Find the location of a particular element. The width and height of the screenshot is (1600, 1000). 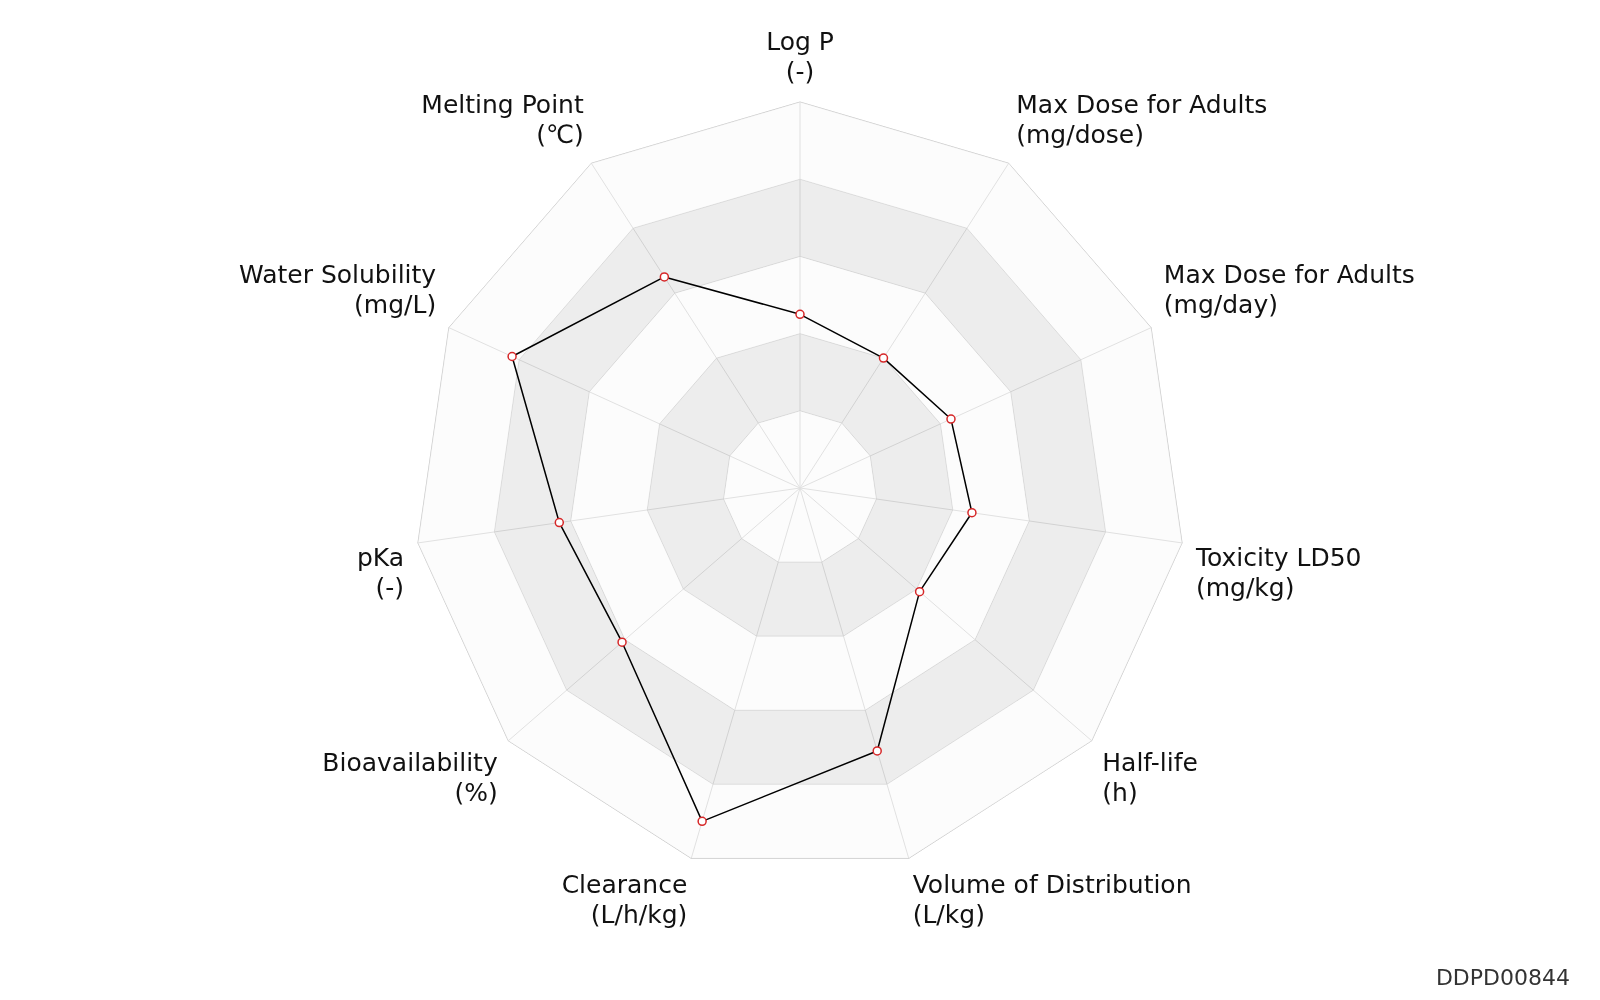

spoke-label: Half-life (h) is located at coordinates (1150, 778).